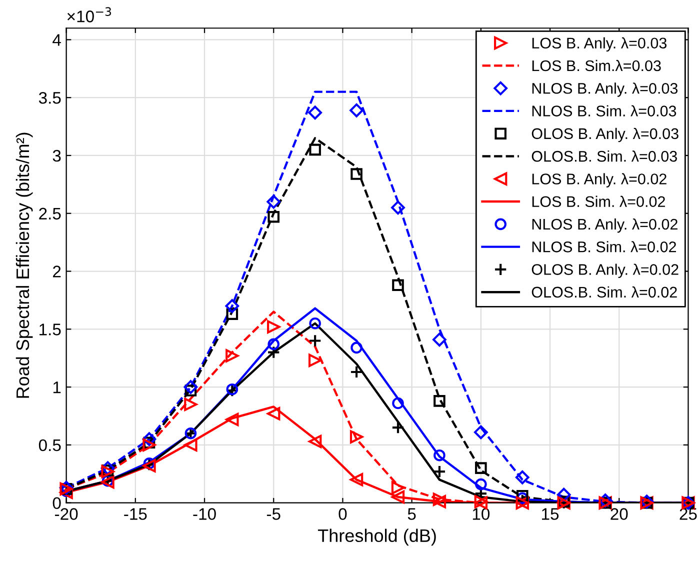 The width and height of the screenshot is (698, 574). What do you see at coordinates (135, 514) in the screenshot?
I see `x-tick-label: -15` at bounding box center [135, 514].